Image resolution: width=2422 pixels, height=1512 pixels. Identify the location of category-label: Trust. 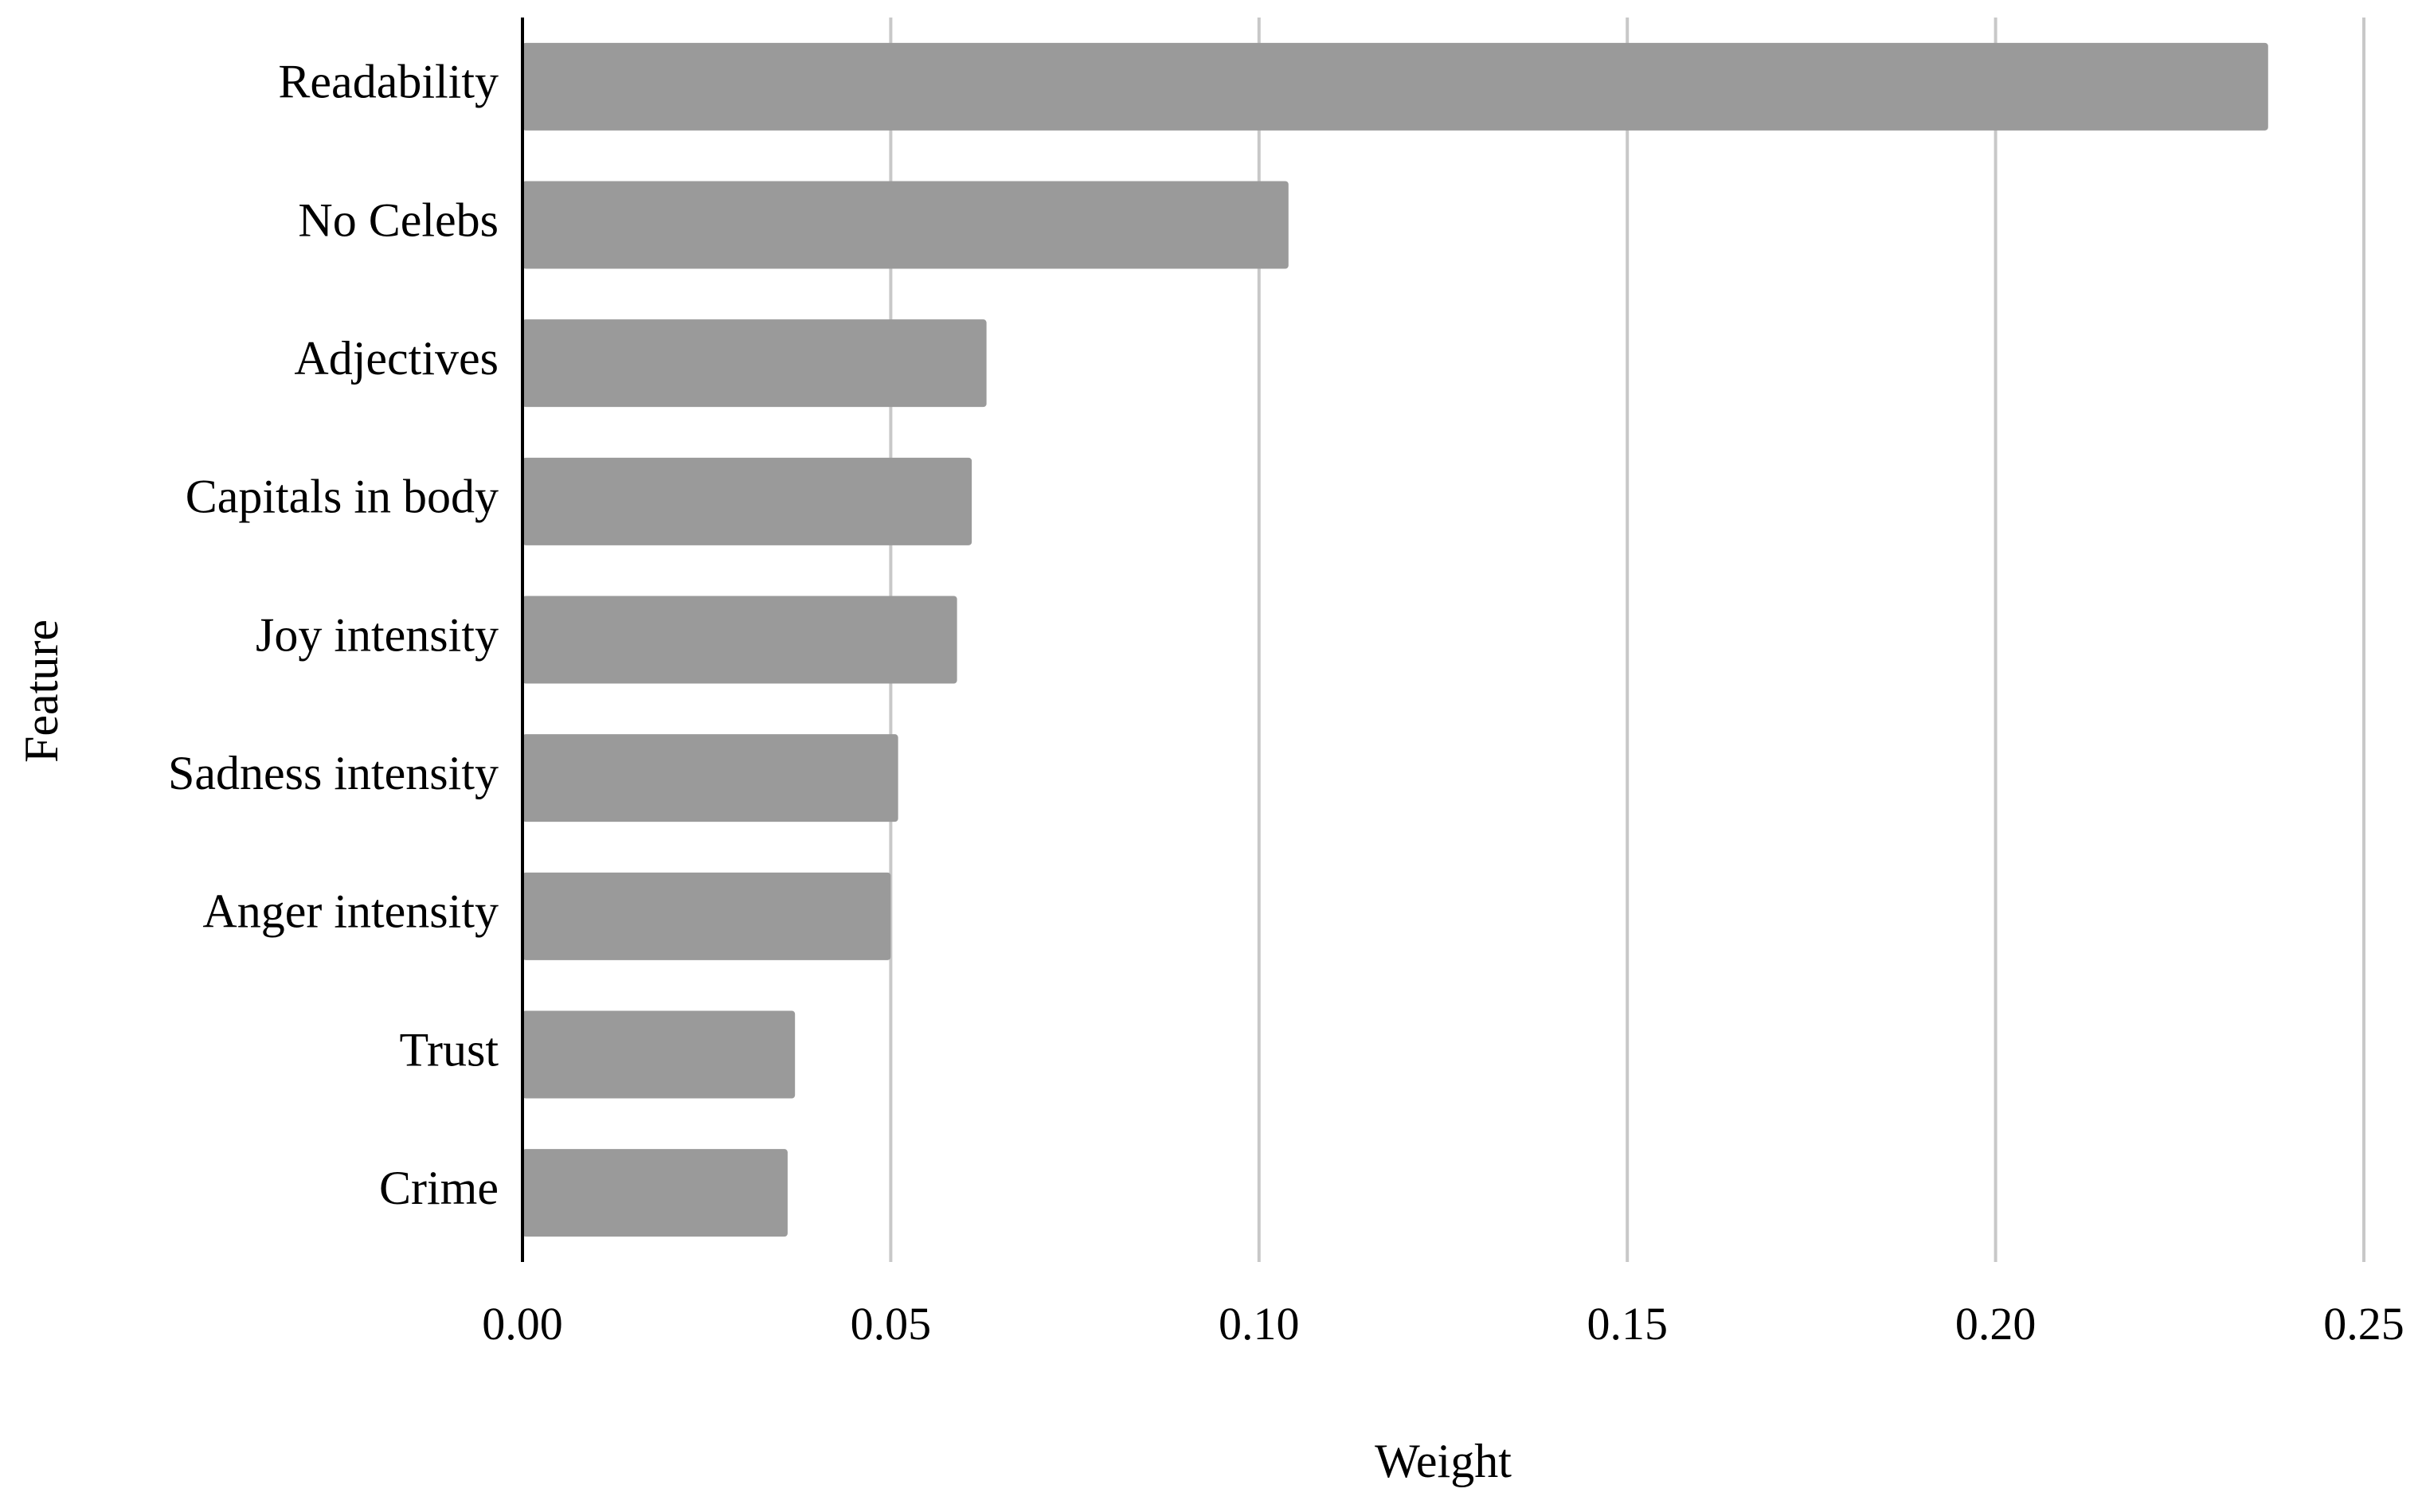
(449, 1049).